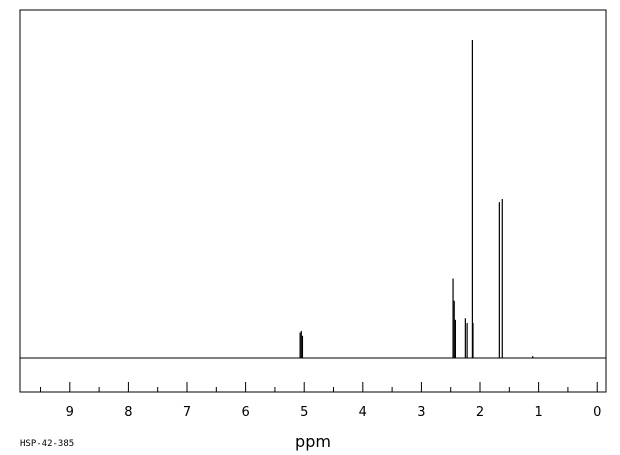  What do you see at coordinates (304, 412) in the screenshot?
I see `x-tick-label: 5` at bounding box center [304, 412].